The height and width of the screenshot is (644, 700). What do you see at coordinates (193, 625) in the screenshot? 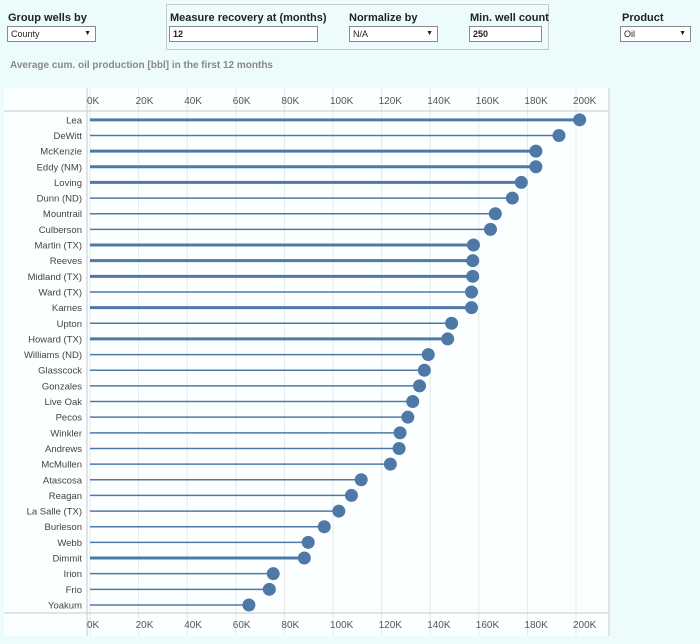
I see `x-tick-label-bottom: 40K` at bounding box center [193, 625].